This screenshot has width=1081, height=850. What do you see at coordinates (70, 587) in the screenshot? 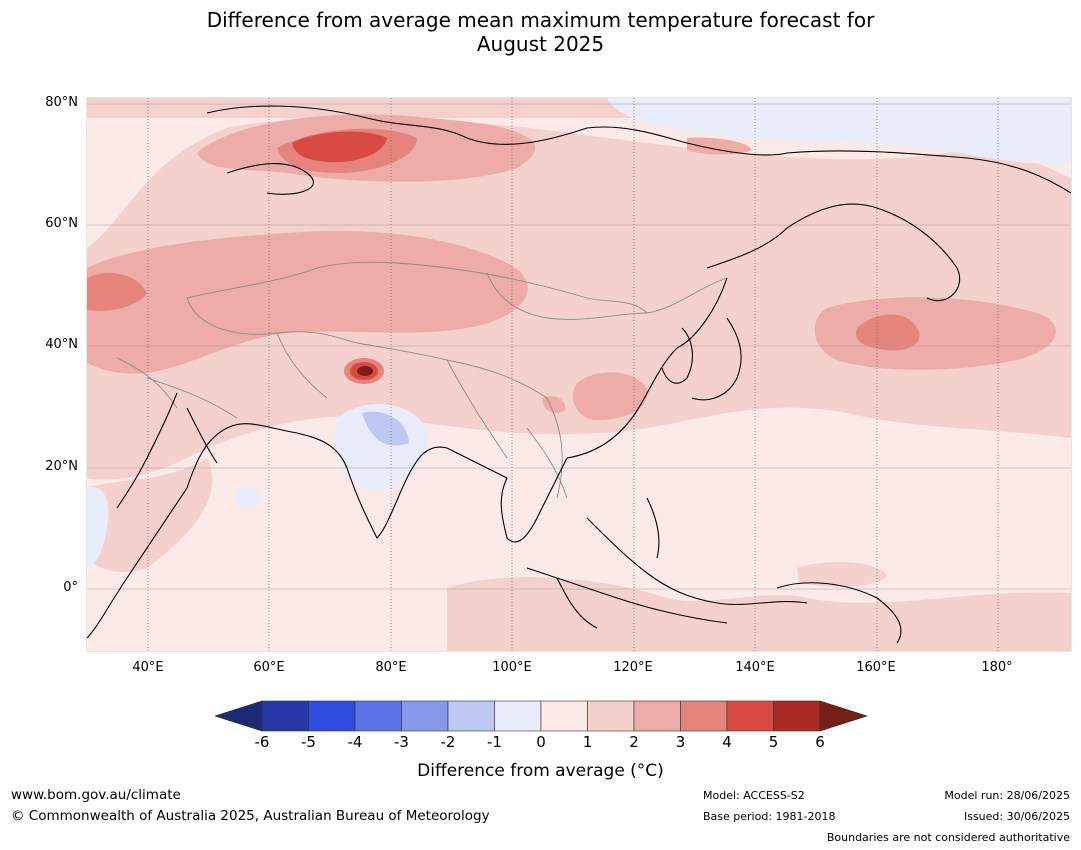
I see `lat-label-0: 0°` at bounding box center [70, 587].